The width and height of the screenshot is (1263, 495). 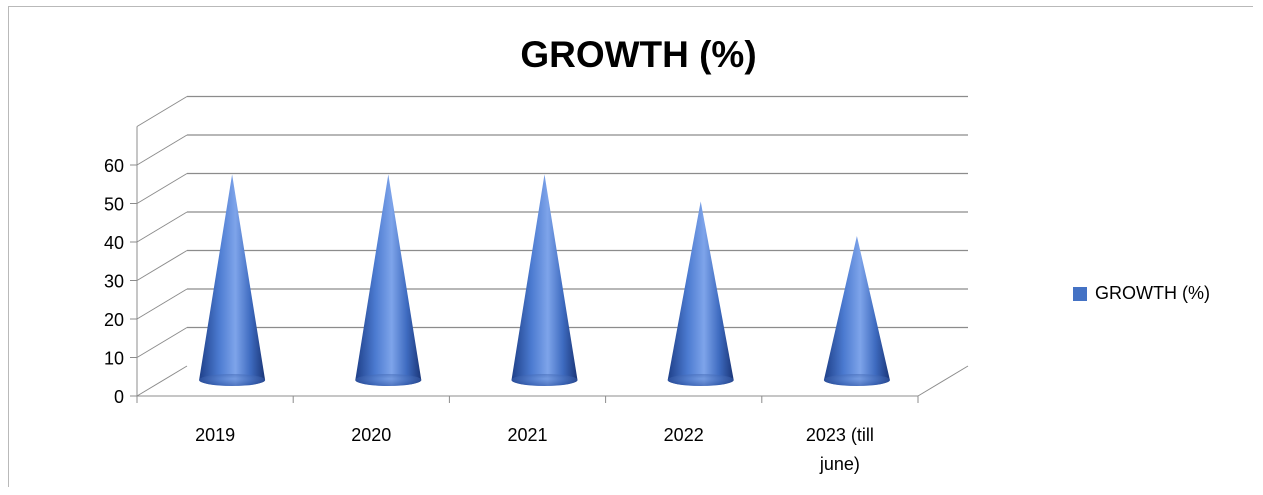 What do you see at coordinates (638, 54) in the screenshot?
I see `chart-title: GROWTH (%)` at bounding box center [638, 54].